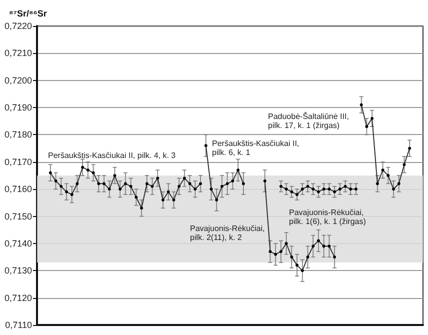 The width and height of the screenshot is (428, 335). Describe the element at coordinates (18, 271) in the screenshot. I see `y-tick-label: 0,7130` at that location.